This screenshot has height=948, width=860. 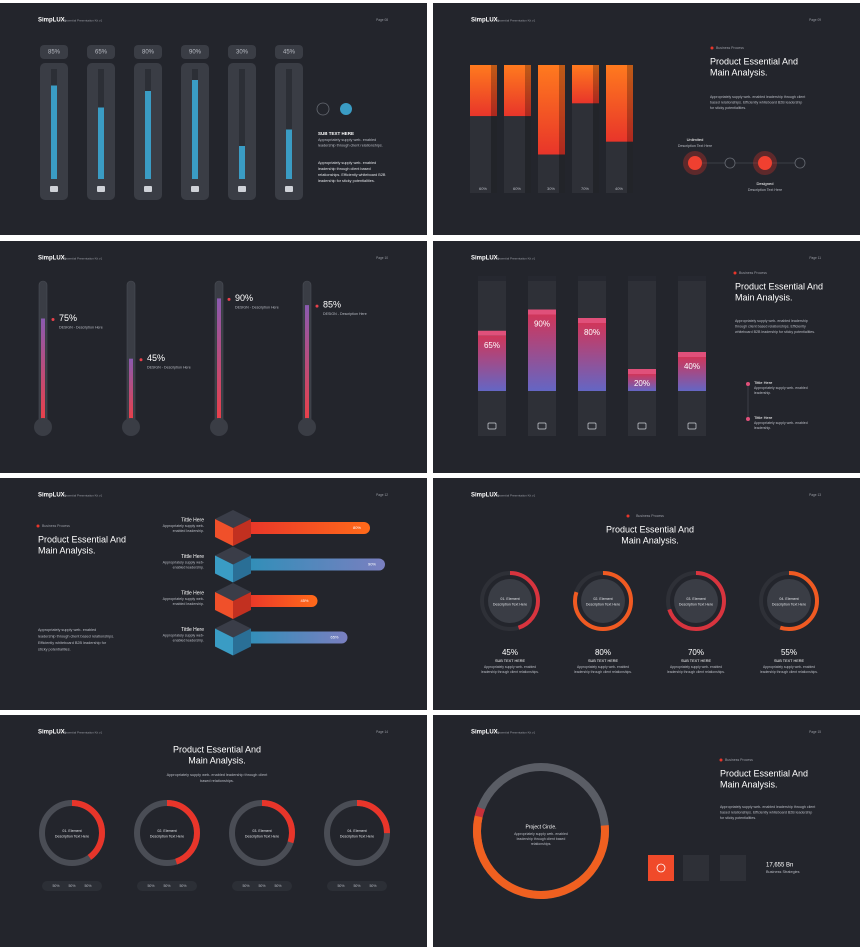 What do you see at coordinates (619, 103) in the screenshot?
I see `bar-top` at bounding box center [619, 103].